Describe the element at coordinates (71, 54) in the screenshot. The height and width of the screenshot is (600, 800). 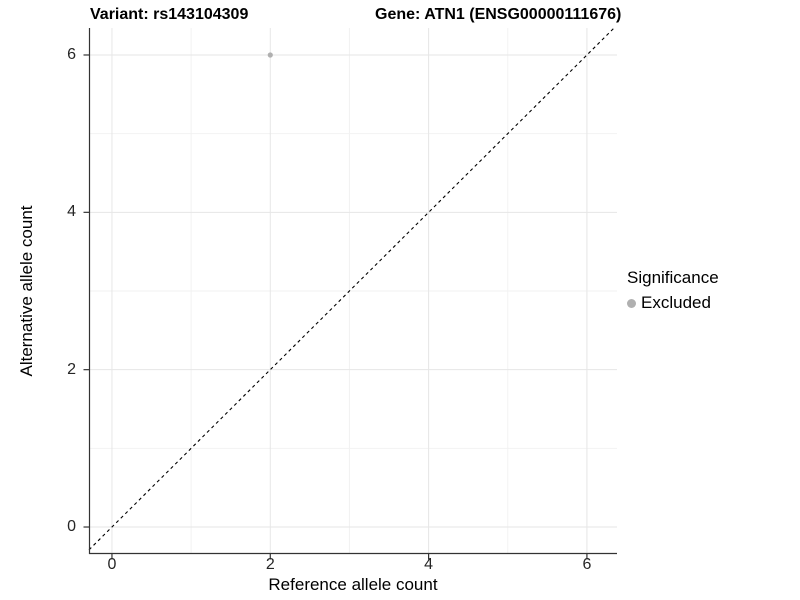
I see `y-tick-label: 6` at that location.